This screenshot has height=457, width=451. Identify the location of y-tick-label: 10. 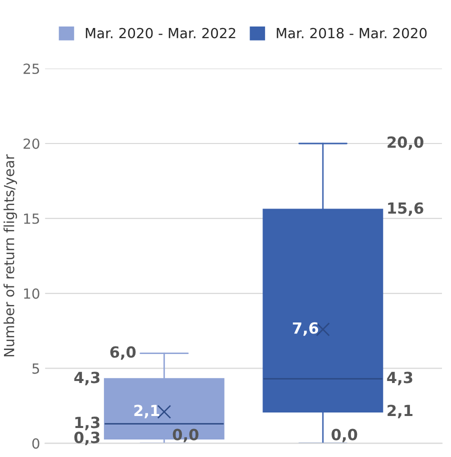
(32, 293).